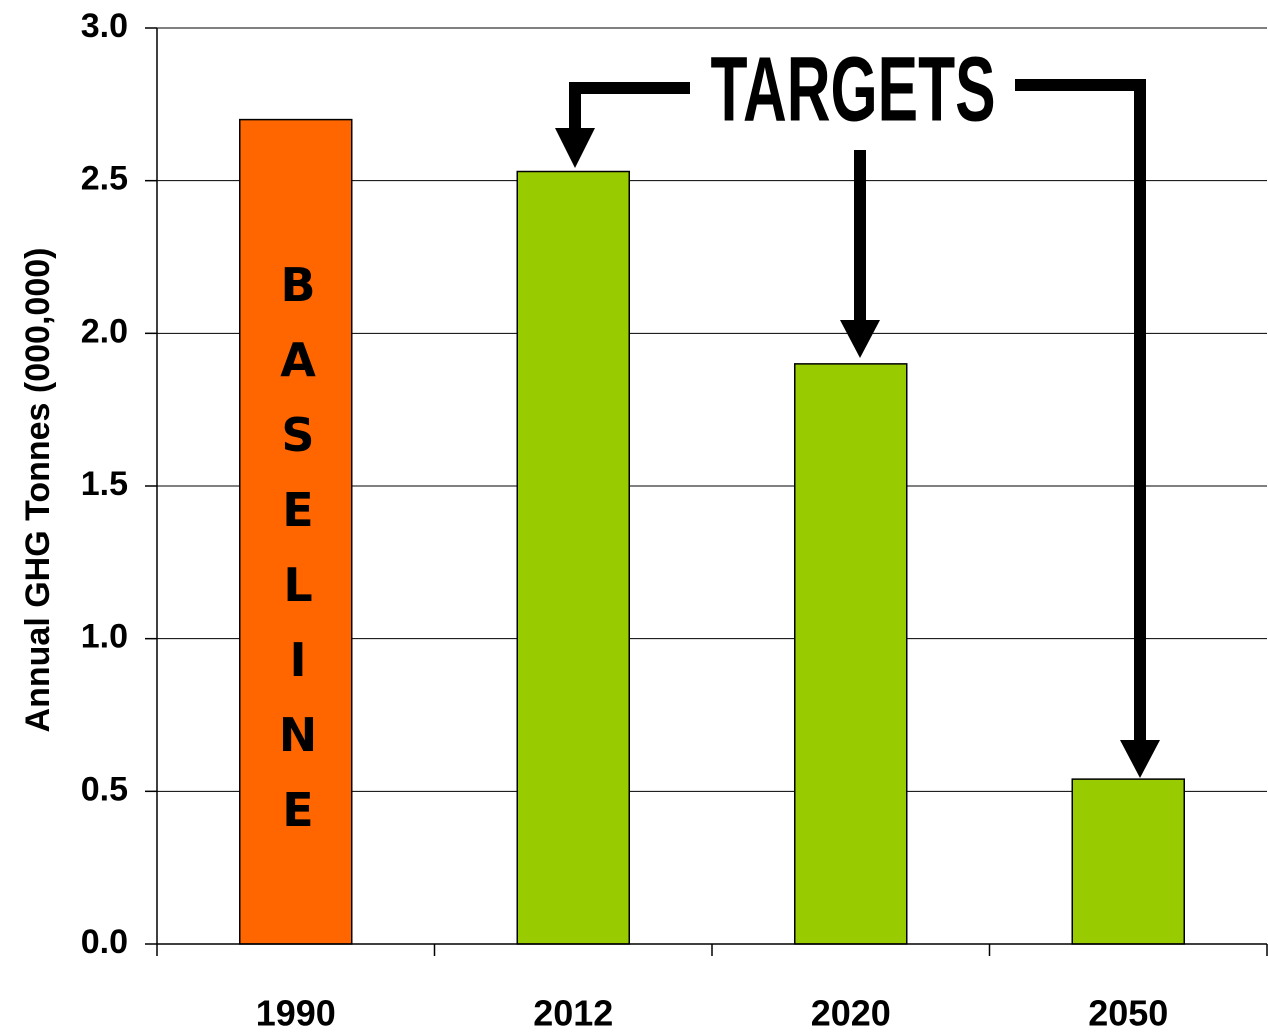 This screenshot has width=1268, height=1035. What do you see at coordinates (104, 484) in the screenshot?
I see `y-tick-label: 1.5` at bounding box center [104, 484].